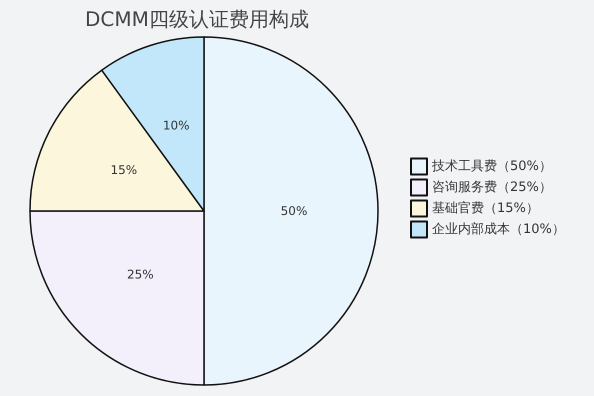 This screenshot has width=594, height=396. I want to click on data-label: 50%, so click(294, 211).